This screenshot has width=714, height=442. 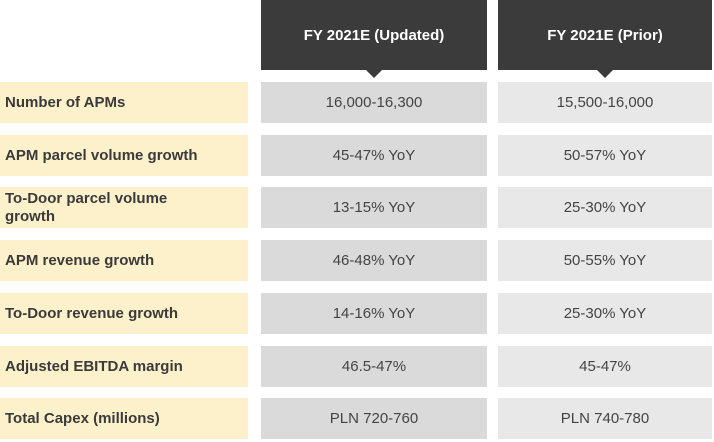 I want to click on prior-cell-text: 50-55% YoY, so click(x=605, y=260).